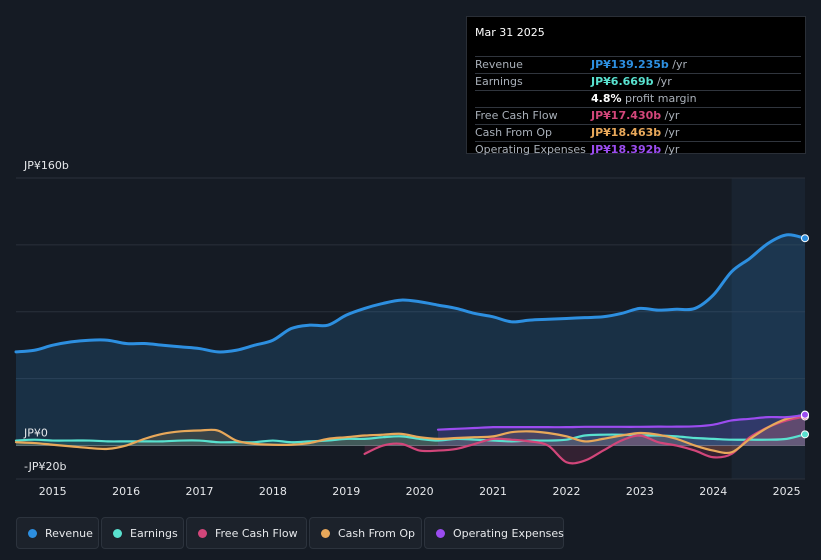  I want to click on operating_expenses-end-dot, so click(805, 414).